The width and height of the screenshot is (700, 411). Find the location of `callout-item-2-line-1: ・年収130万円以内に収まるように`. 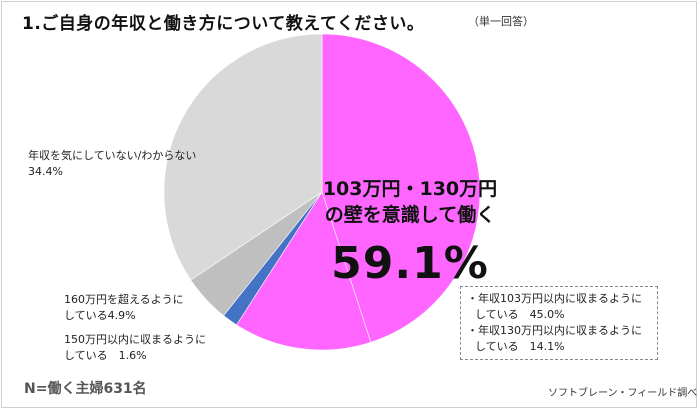

callout-item-2-line-1: ・年収130万円以内に収まるように is located at coordinates (554, 330).